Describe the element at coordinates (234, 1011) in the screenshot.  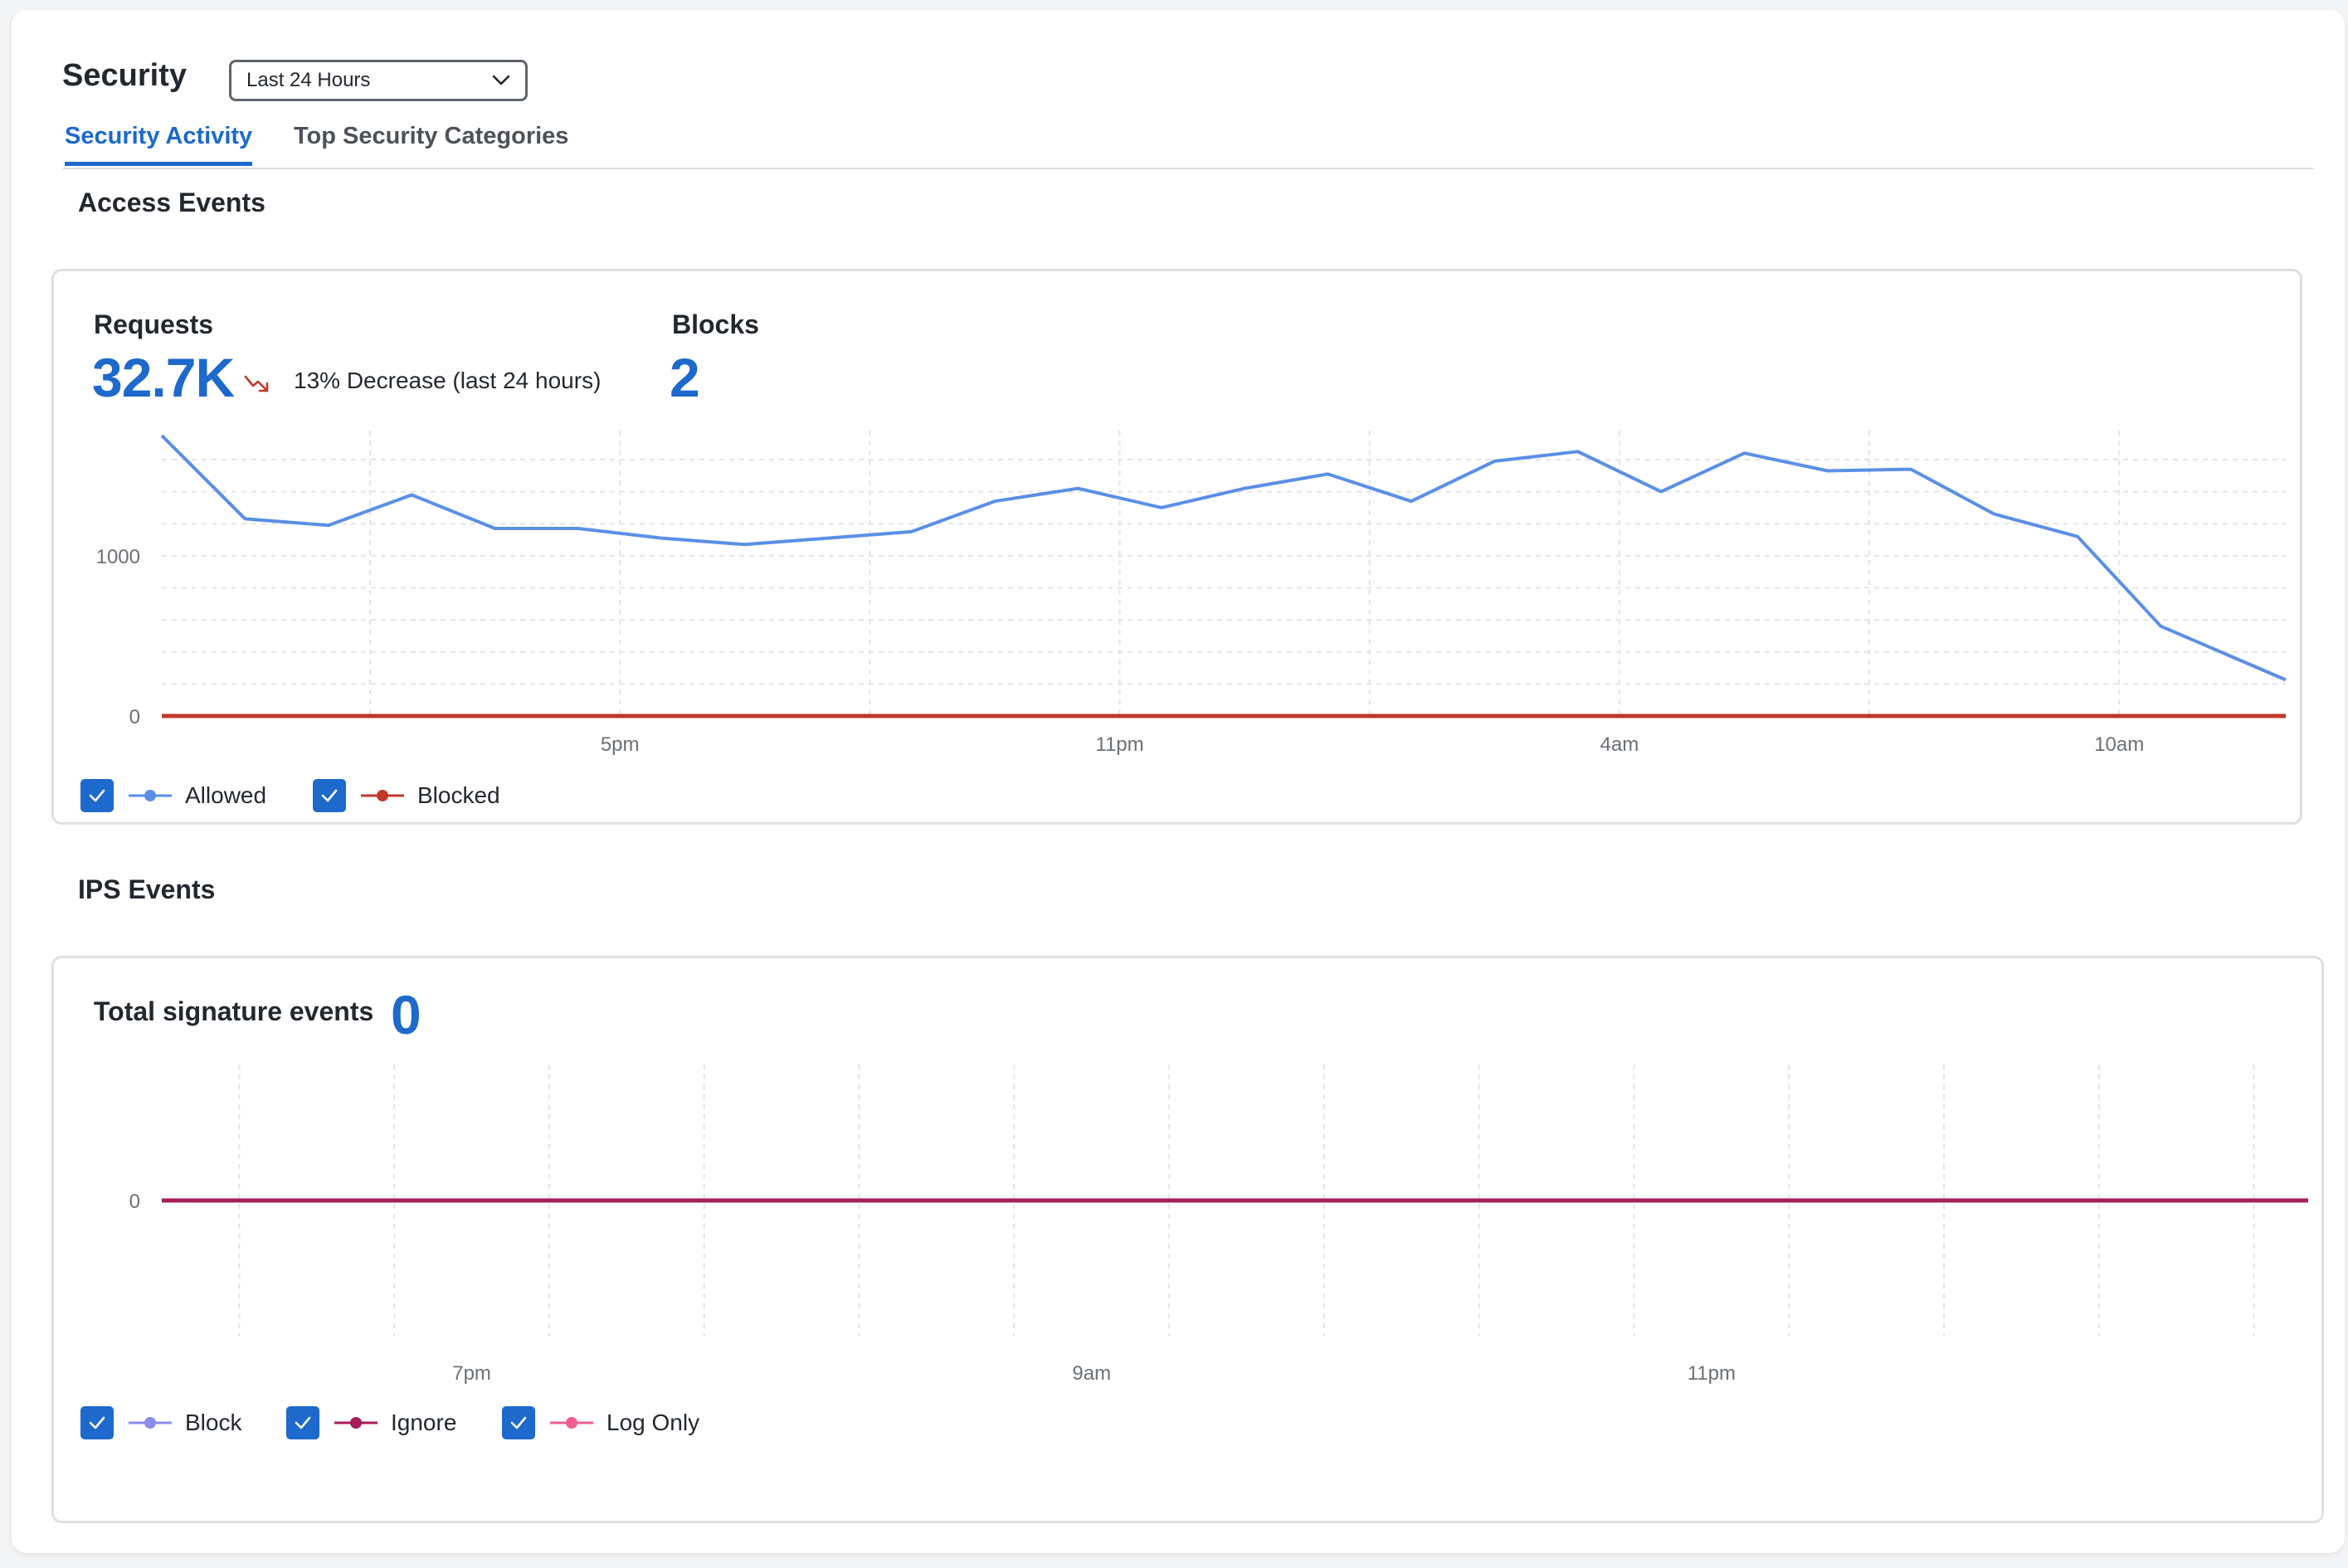
I see `total-signature-events-label: Total signature events` at that location.